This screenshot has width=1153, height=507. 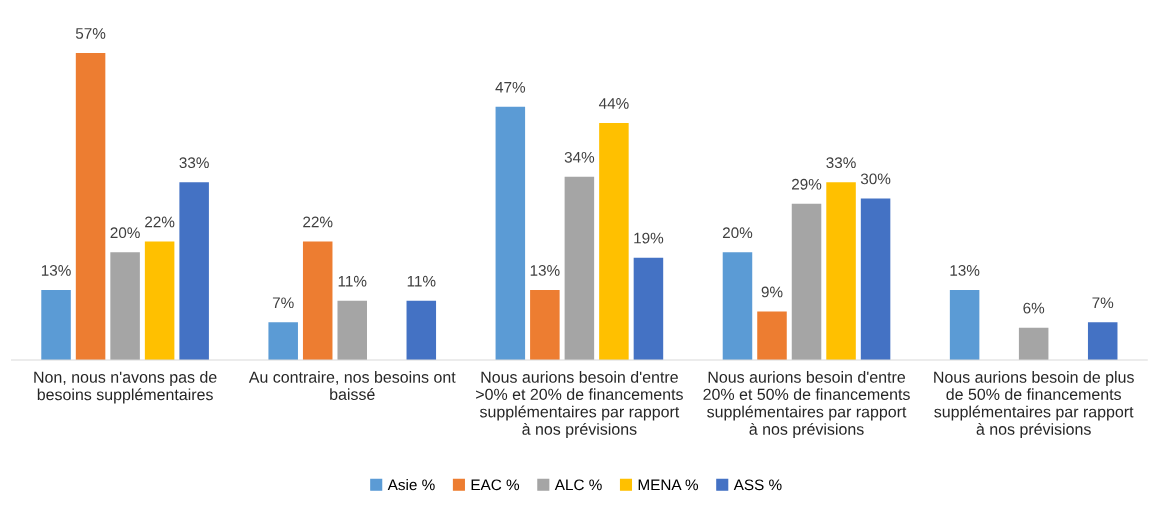 What do you see at coordinates (875, 179) in the screenshot?
I see `data-label: 30%` at bounding box center [875, 179].